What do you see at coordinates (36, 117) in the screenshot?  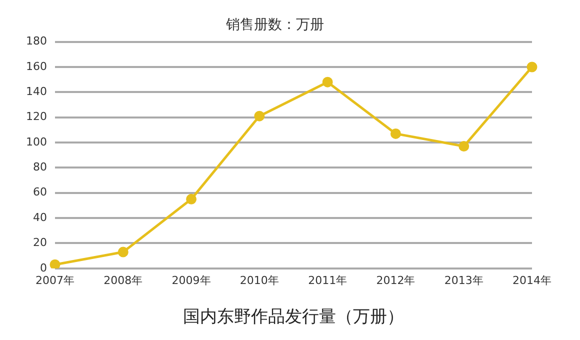 I see `y-tick-label: 120` at bounding box center [36, 117].